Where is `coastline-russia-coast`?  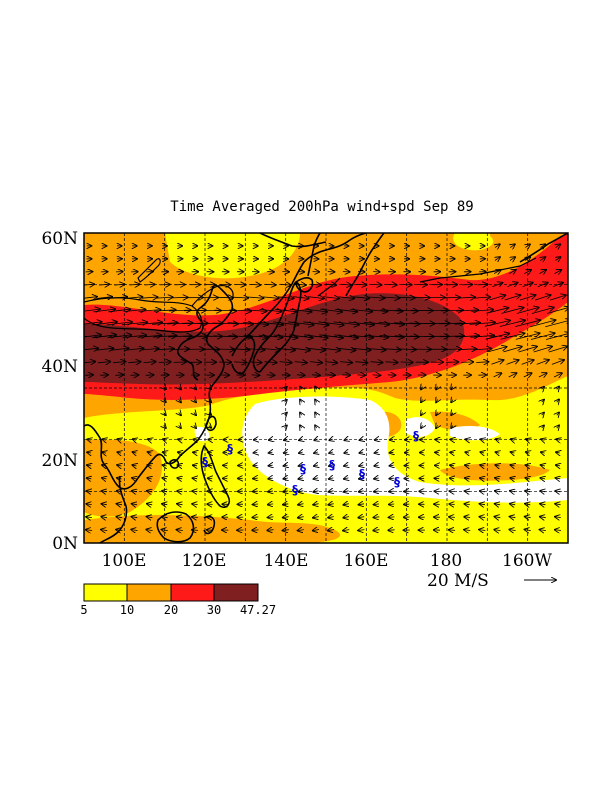
coastline-russia-coast is located at coordinates (306, 286).